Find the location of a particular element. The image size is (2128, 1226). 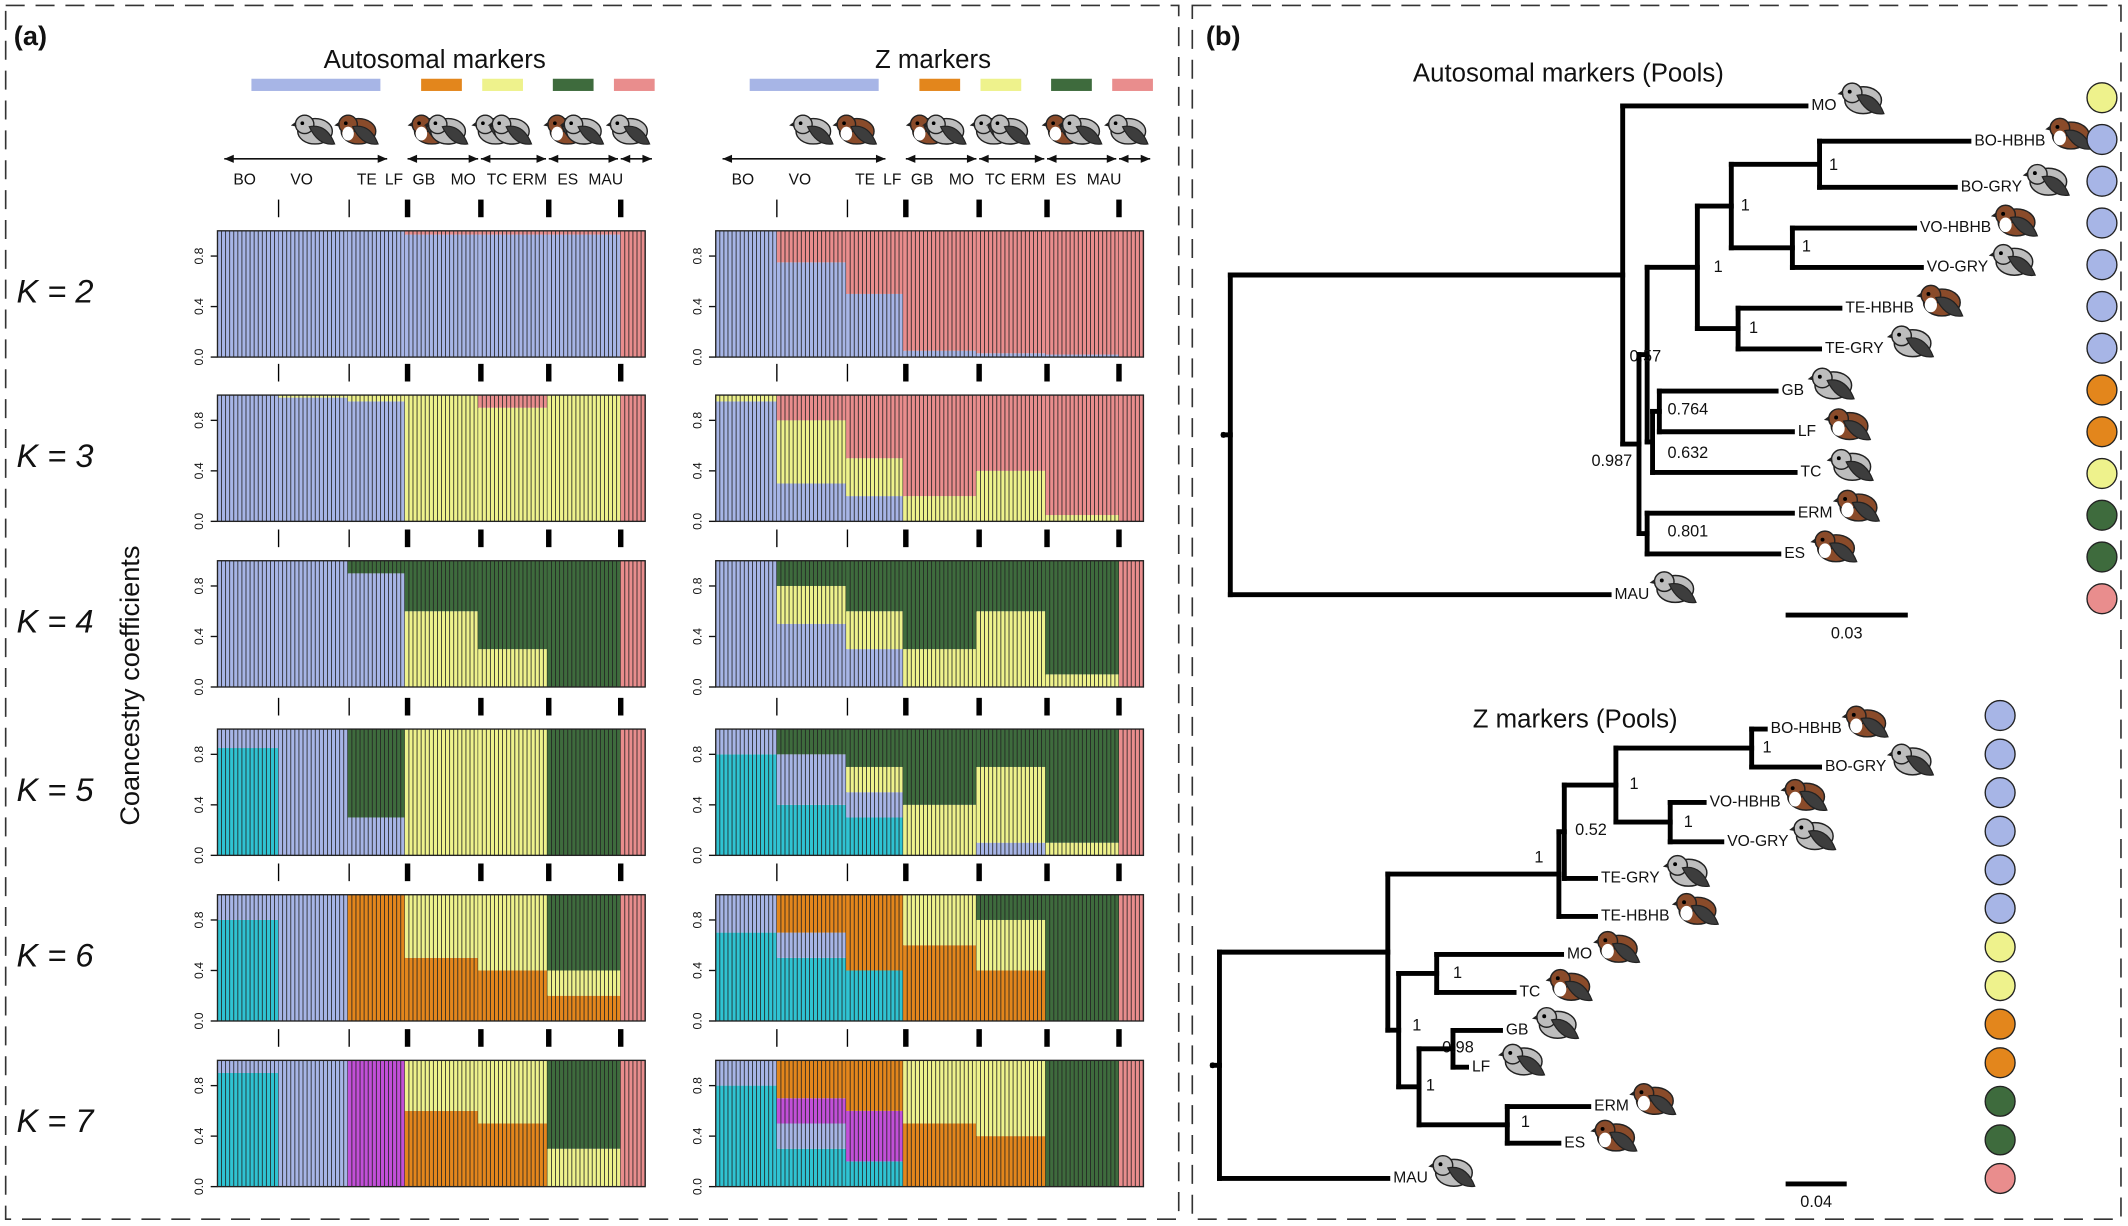

population-label: TE is located at coordinates (367, 180).